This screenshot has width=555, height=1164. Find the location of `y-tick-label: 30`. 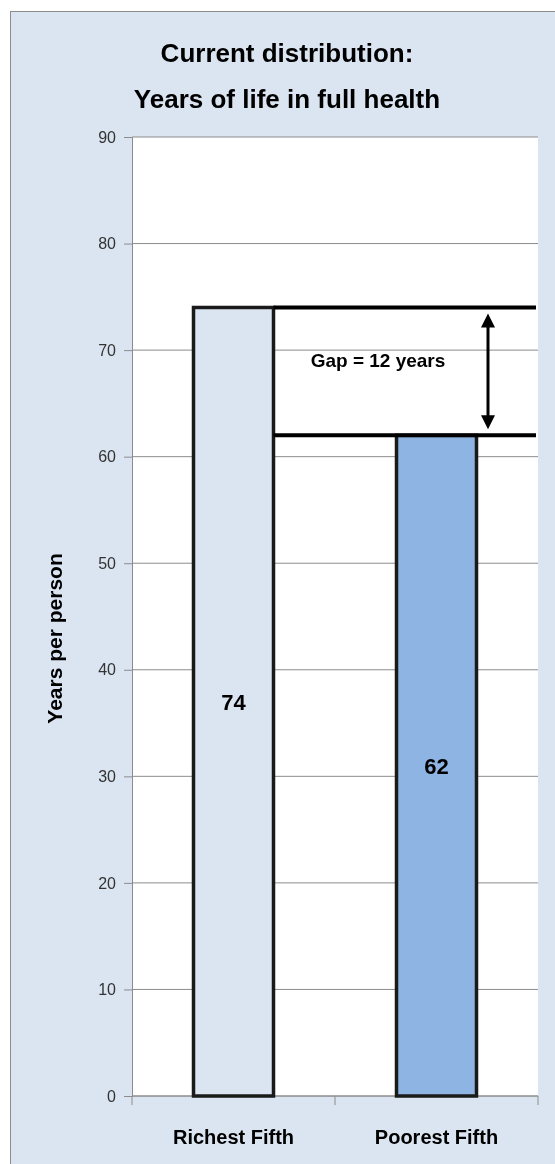

y-tick-label: 30 is located at coordinates (107, 776).